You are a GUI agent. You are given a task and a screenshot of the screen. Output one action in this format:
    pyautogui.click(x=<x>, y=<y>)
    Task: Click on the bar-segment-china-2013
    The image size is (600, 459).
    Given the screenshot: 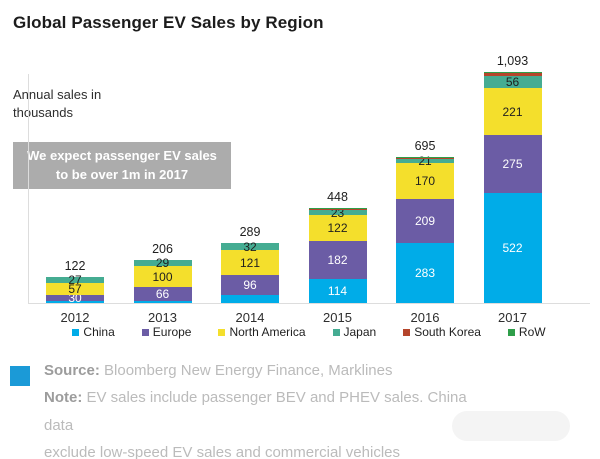 What is the action you would take?
    pyautogui.click(x=162, y=302)
    